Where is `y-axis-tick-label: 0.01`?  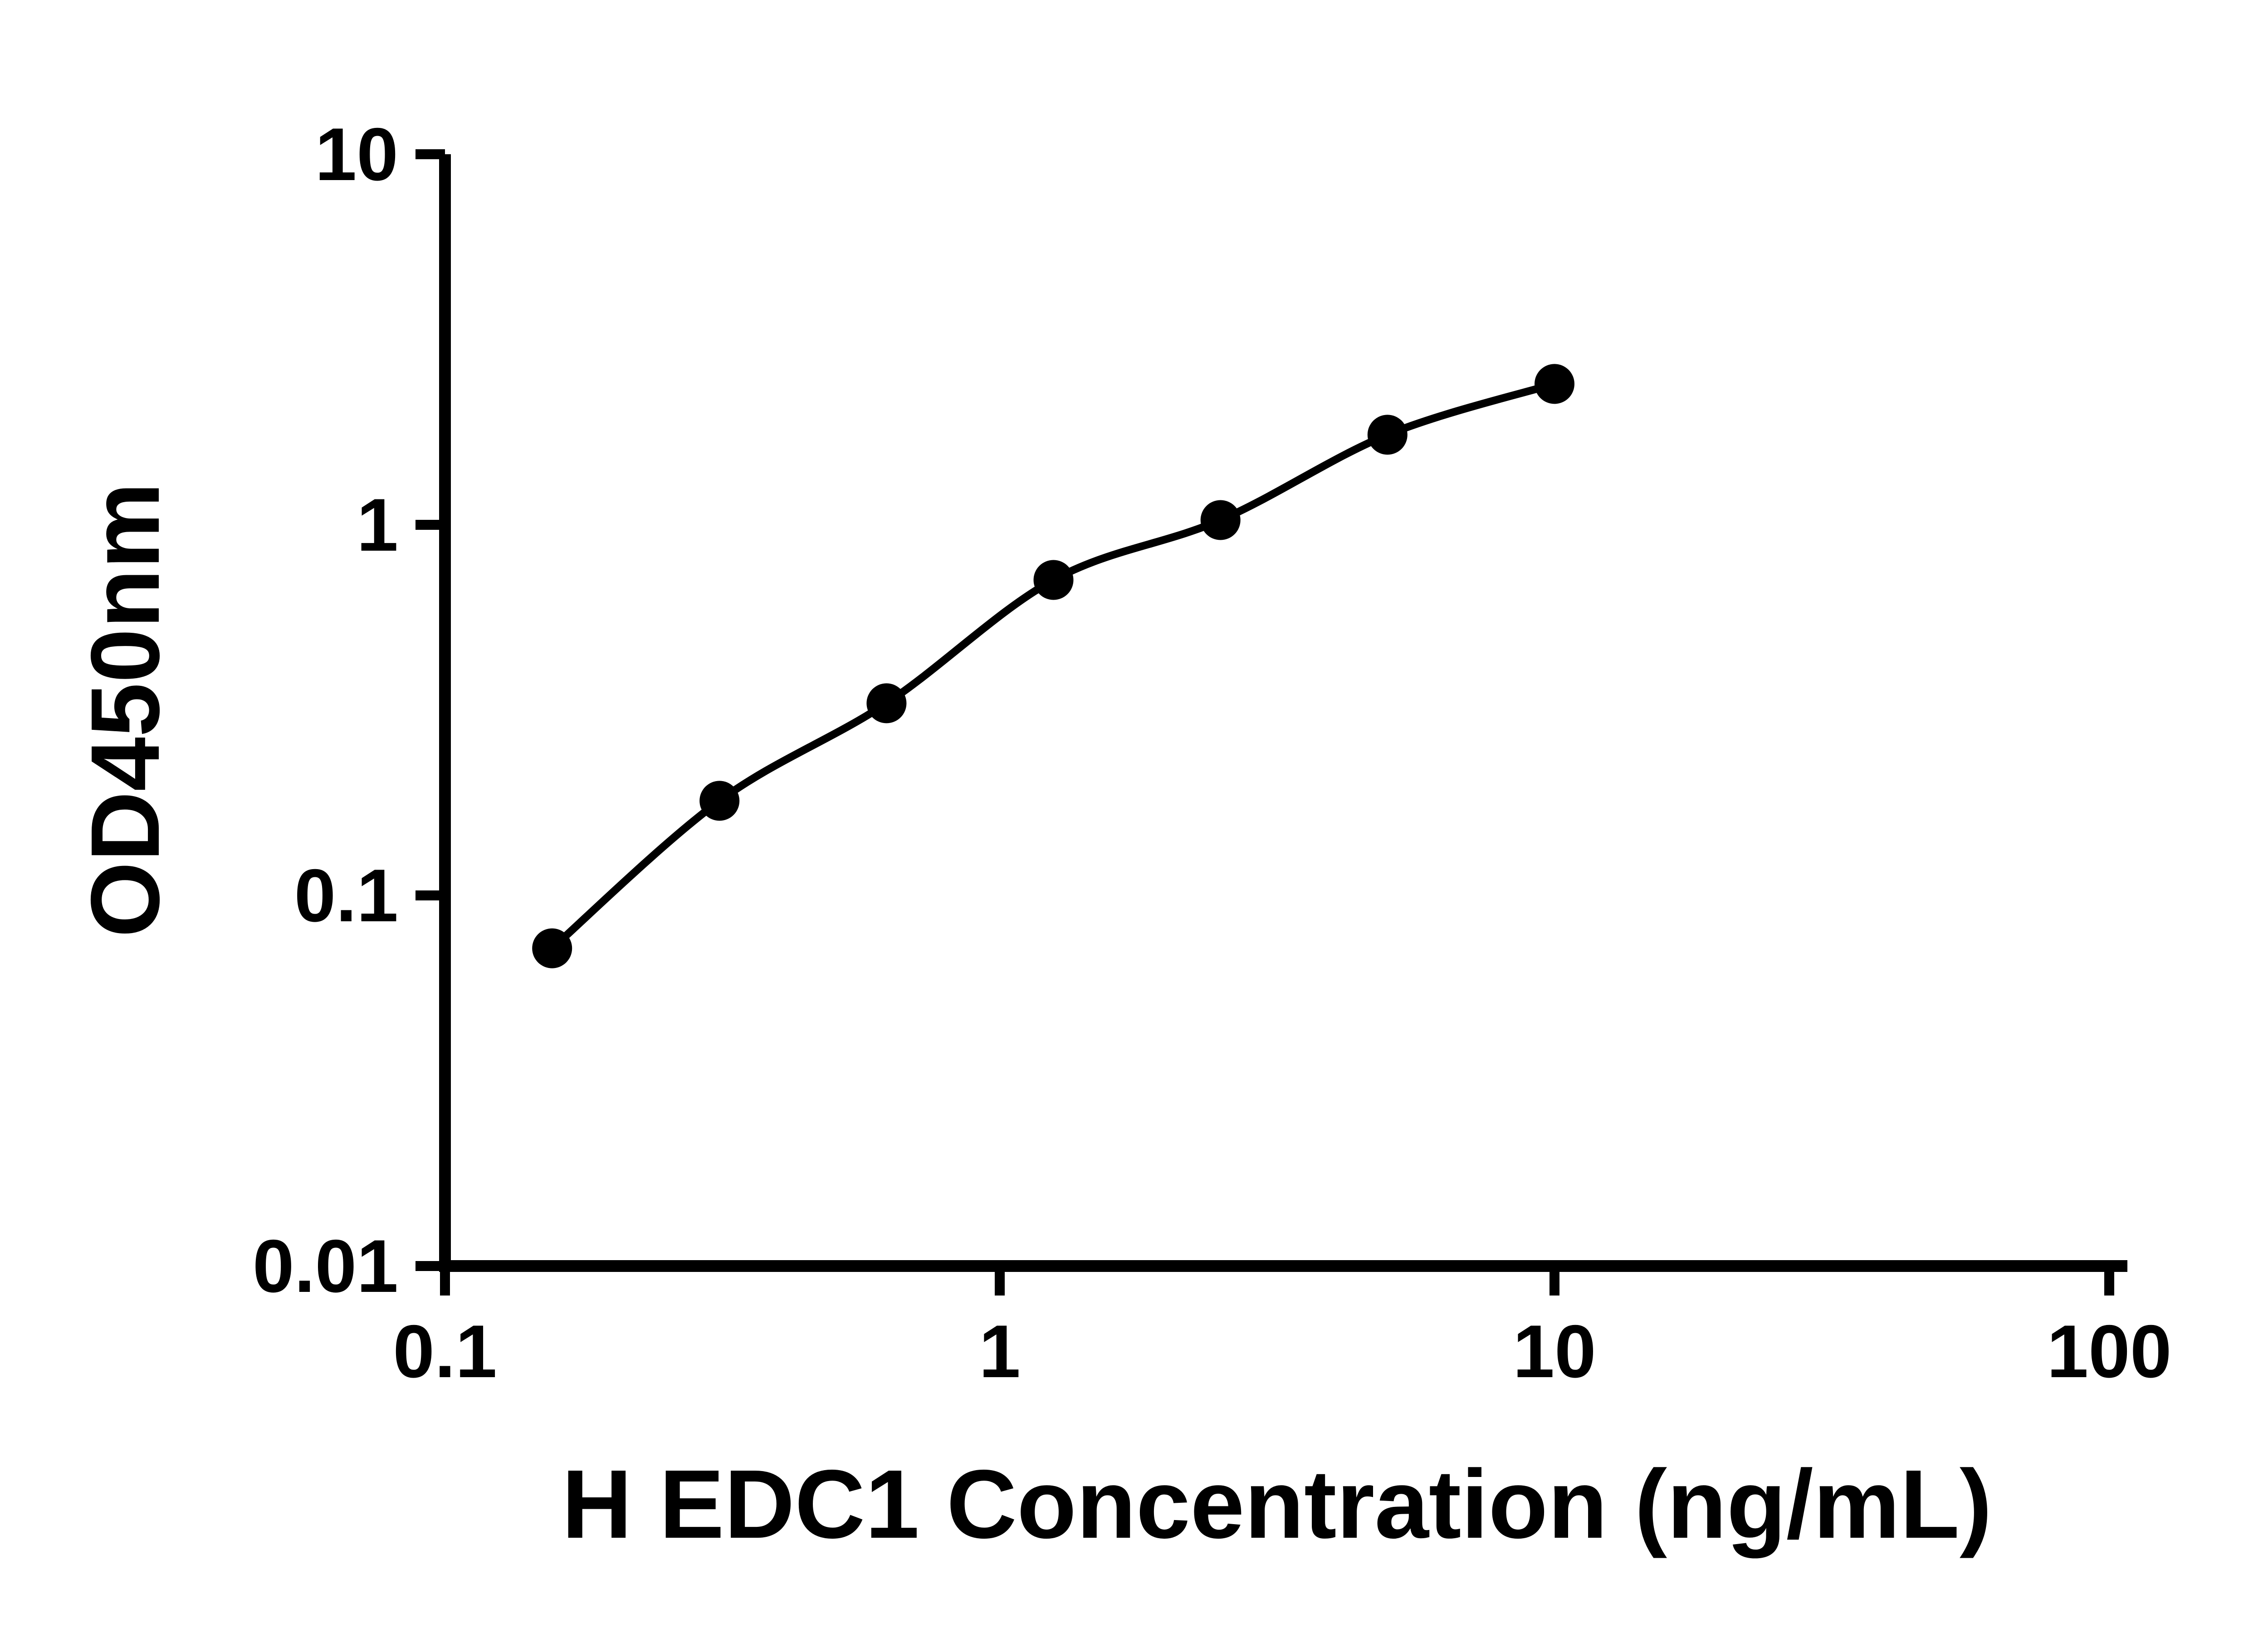 y-axis-tick-label: 0.01 is located at coordinates (325, 1266).